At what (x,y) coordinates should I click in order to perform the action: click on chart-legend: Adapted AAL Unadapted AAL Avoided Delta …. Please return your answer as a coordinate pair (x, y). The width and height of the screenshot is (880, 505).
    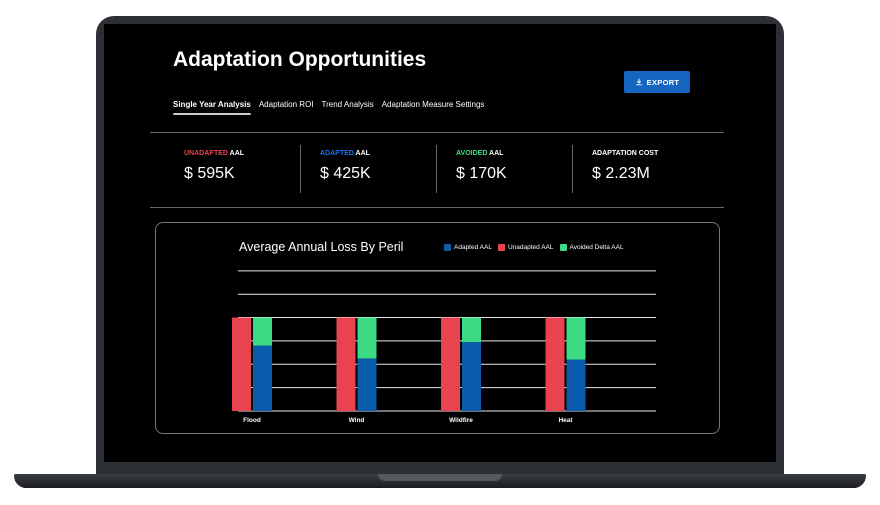
    Looking at the image, I should click on (534, 247).